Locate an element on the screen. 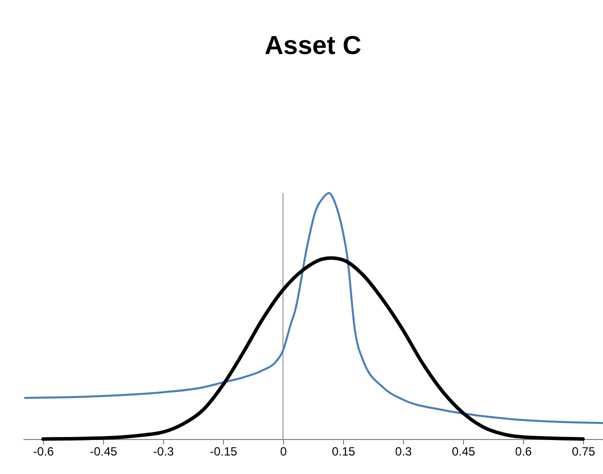  x-tick-label: -0.3 is located at coordinates (163, 451).